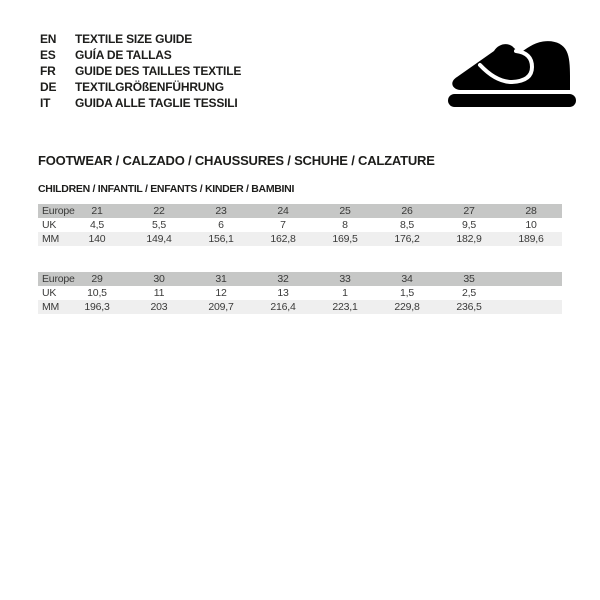 This screenshot has height=600, width=600. What do you see at coordinates (97, 239) in the screenshot?
I see `size-cell: 140` at bounding box center [97, 239].